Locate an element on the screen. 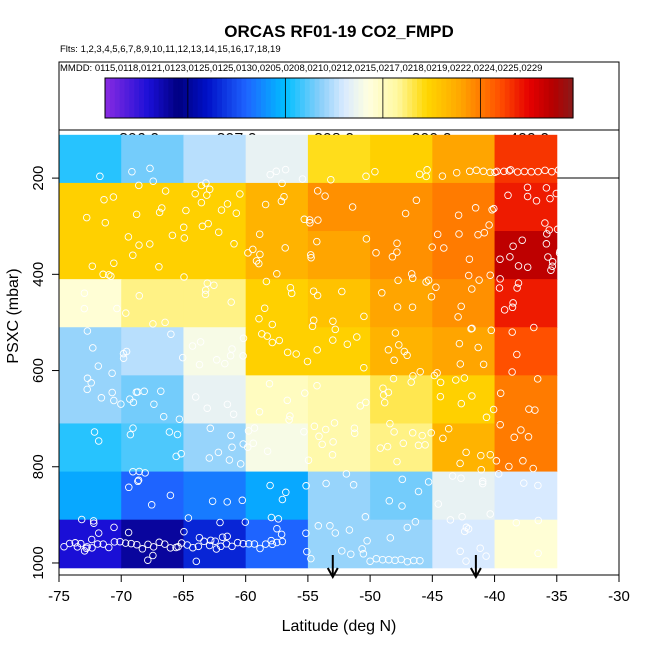 The width and height of the screenshot is (650, 650). x-tick-label: -30 is located at coordinates (619, 596).